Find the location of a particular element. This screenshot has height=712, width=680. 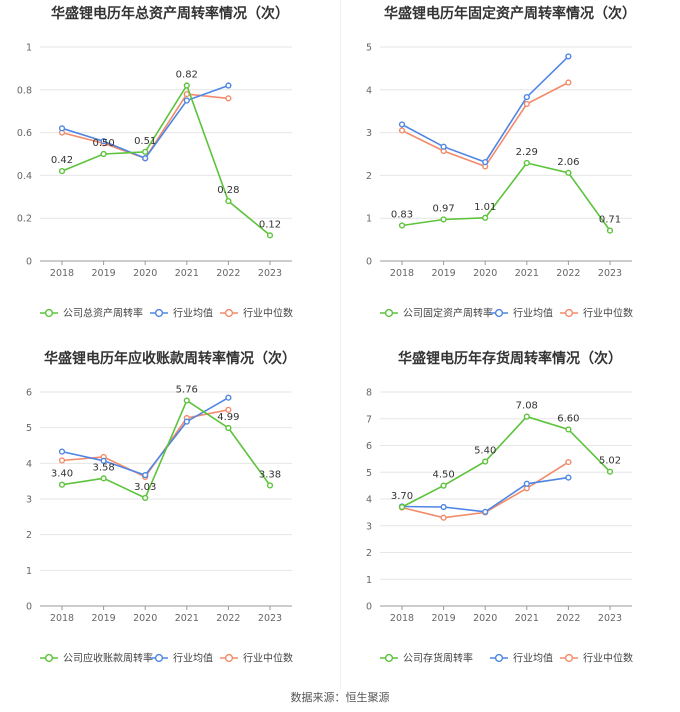

y-tick-label: 1 is located at coordinates (29, 48).